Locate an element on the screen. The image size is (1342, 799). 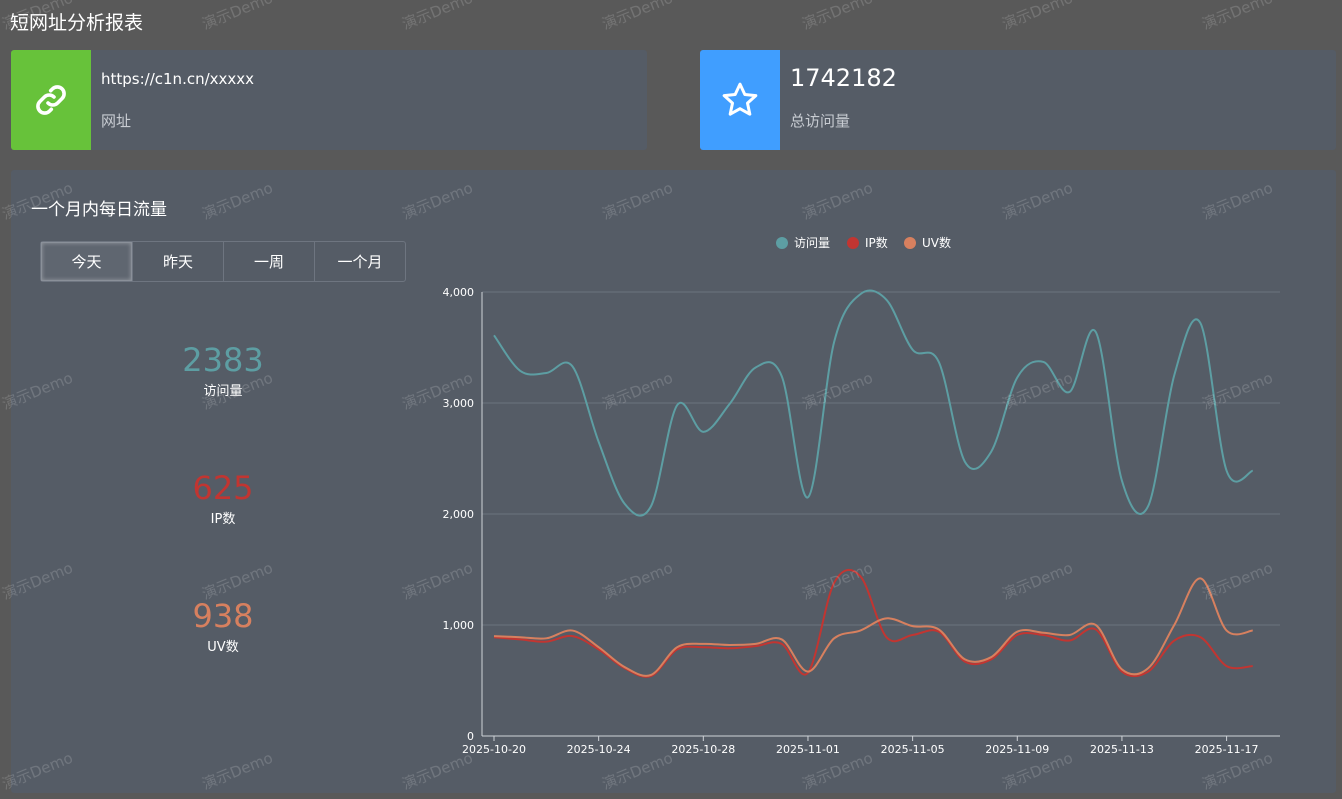
tab-month: 一个月 is located at coordinates (359, 261).